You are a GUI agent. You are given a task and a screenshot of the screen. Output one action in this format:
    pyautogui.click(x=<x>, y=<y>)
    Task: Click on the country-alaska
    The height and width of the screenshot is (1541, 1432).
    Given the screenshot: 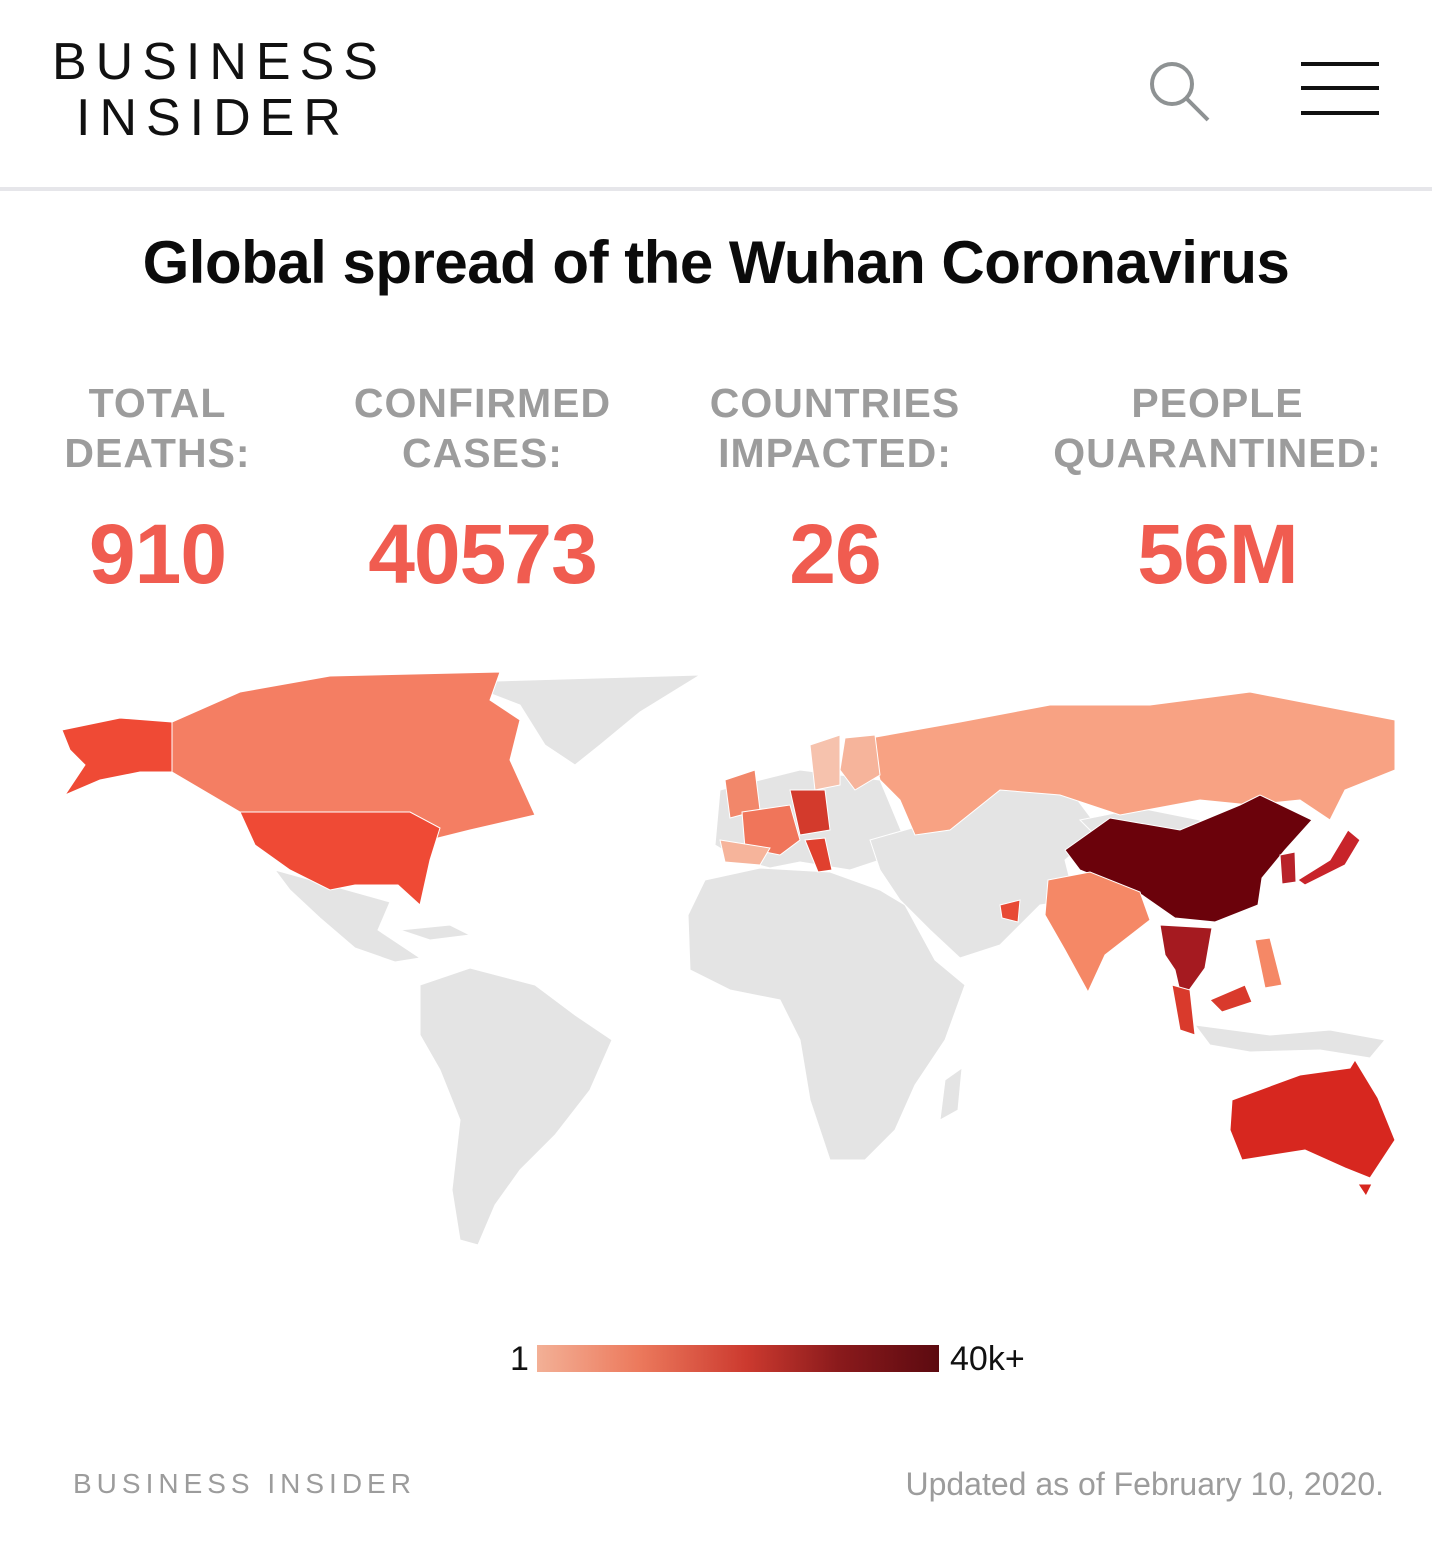 What is the action you would take?
    pyautogui.click(x=117, y=757)
    